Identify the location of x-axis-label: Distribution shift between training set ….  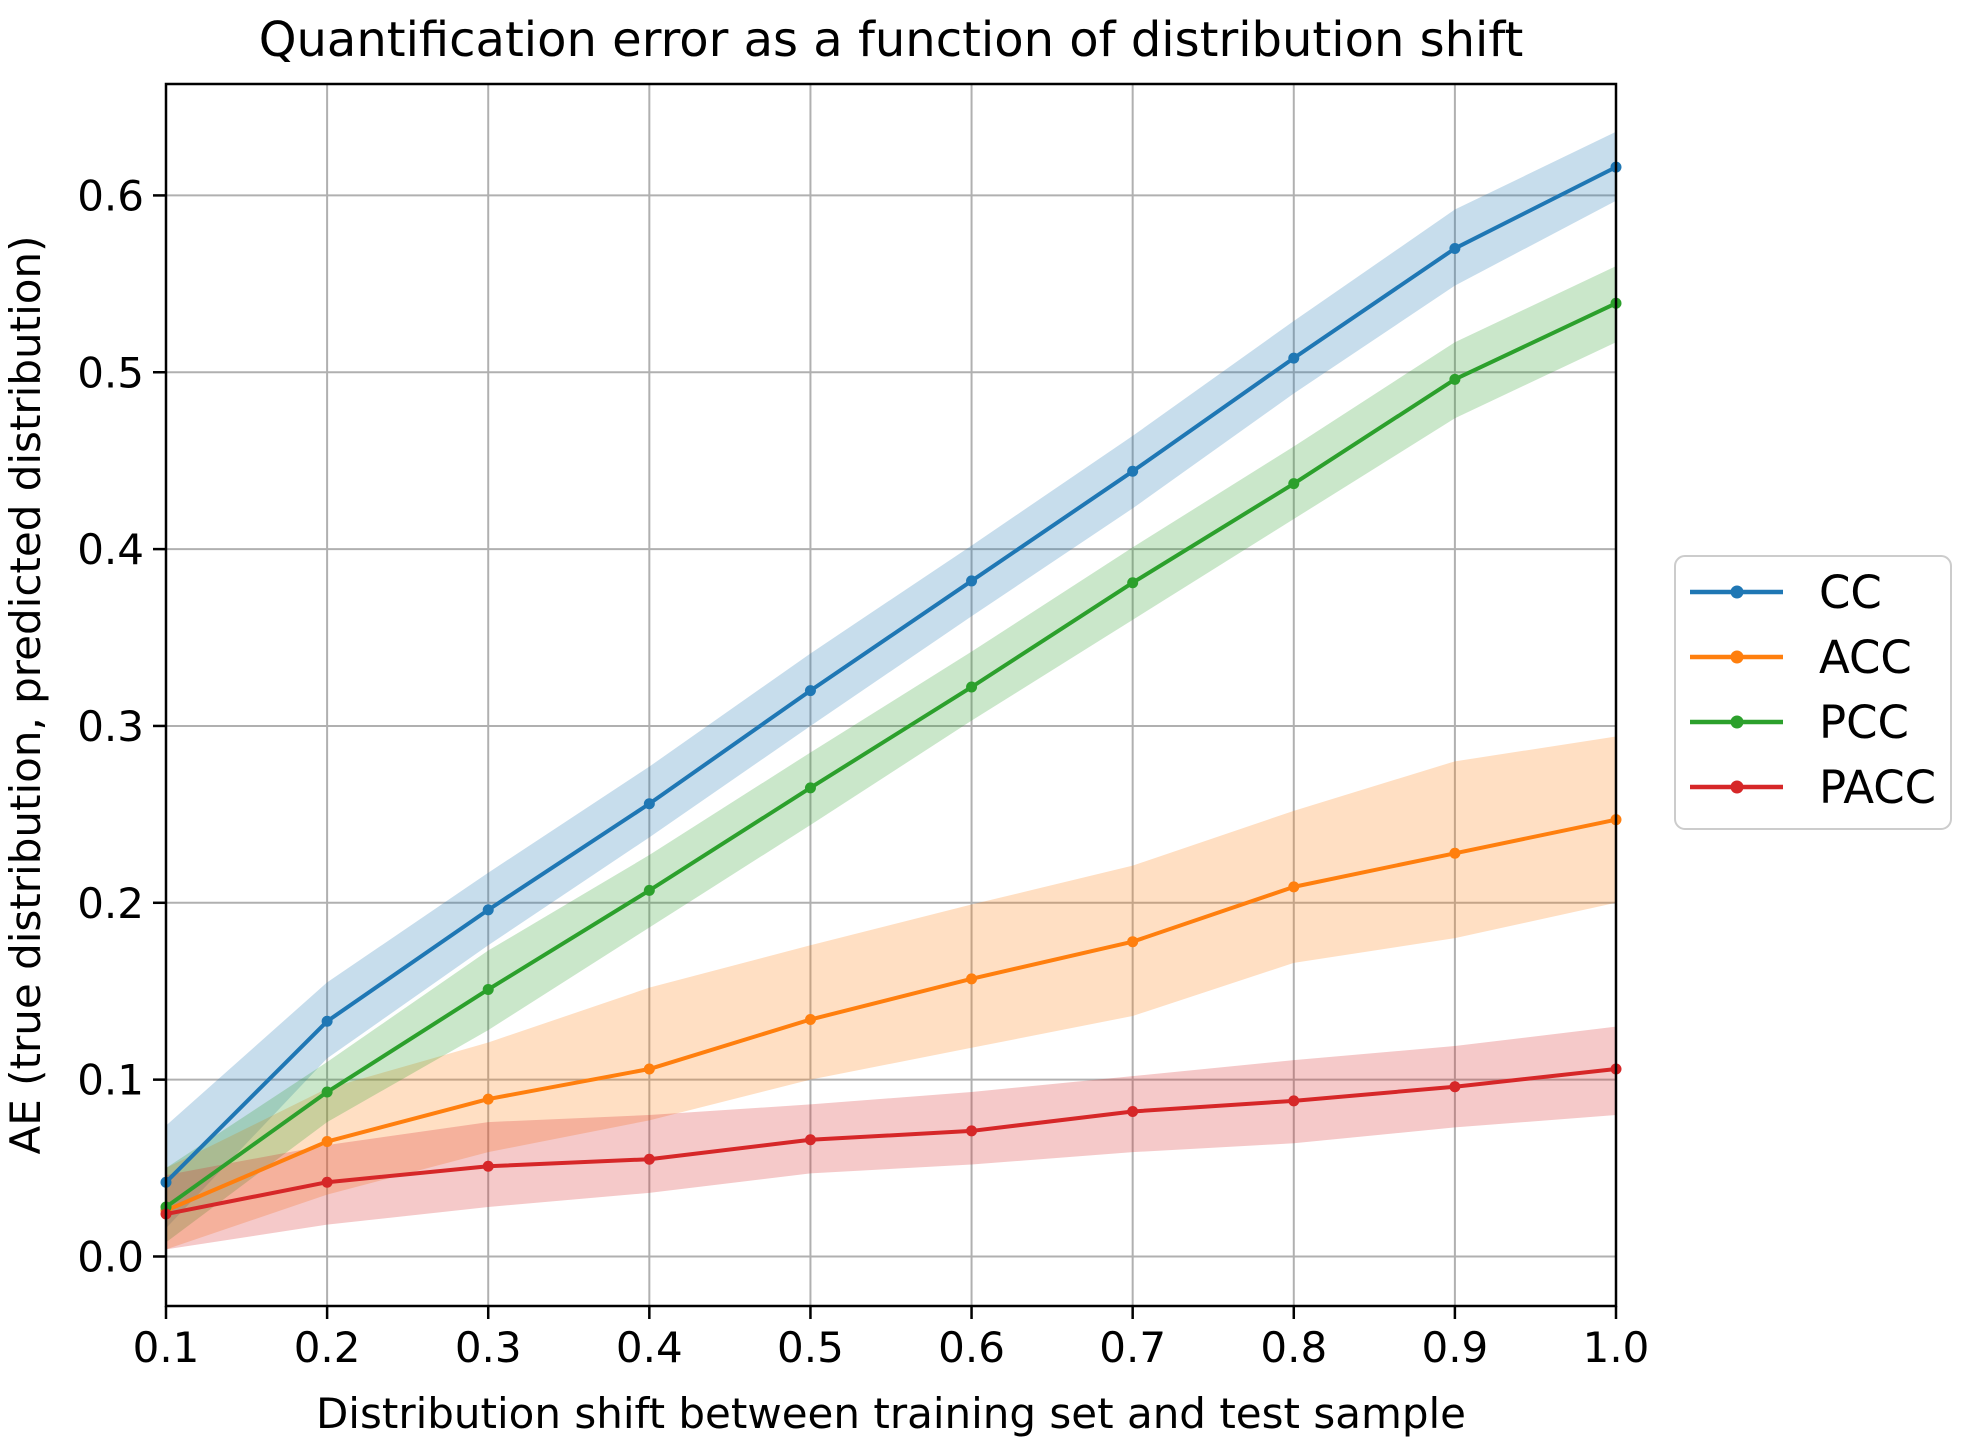
(891, 1413).